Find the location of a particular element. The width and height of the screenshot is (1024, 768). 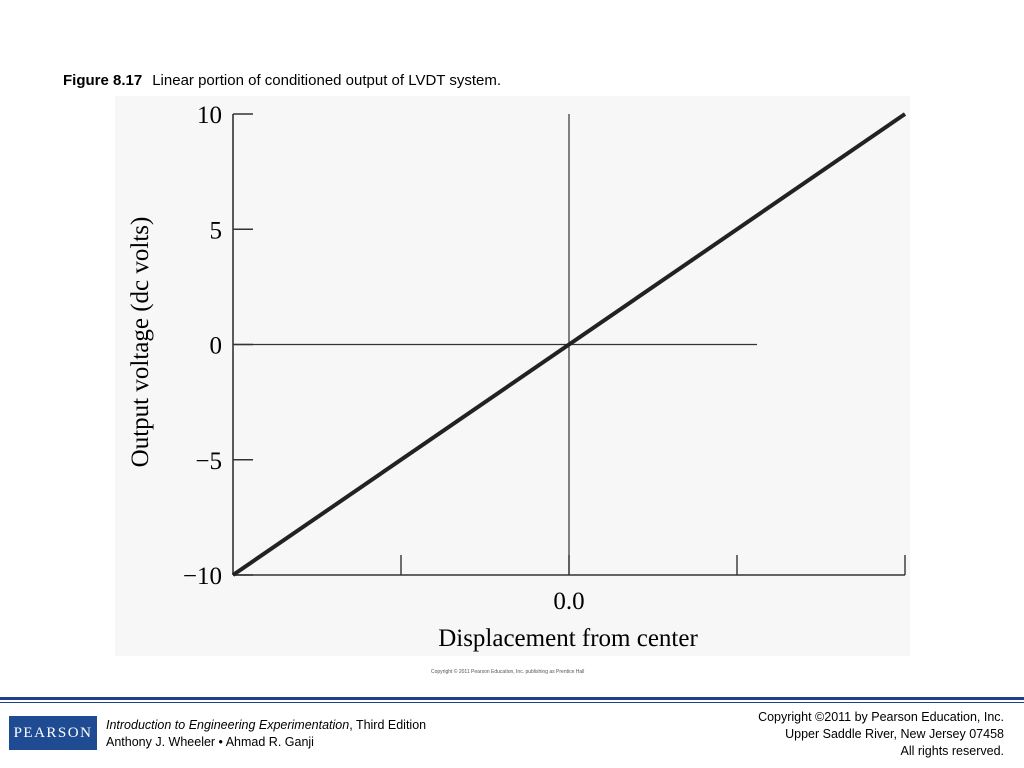

y-tick-label: 10 is located at coordinates (209, 115).